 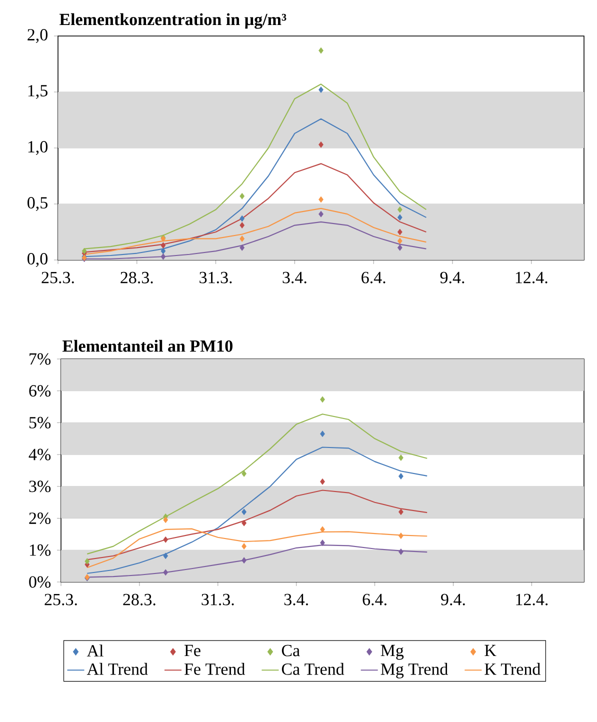 I want to click on legend-label: Al, so click(x=95, y=650).